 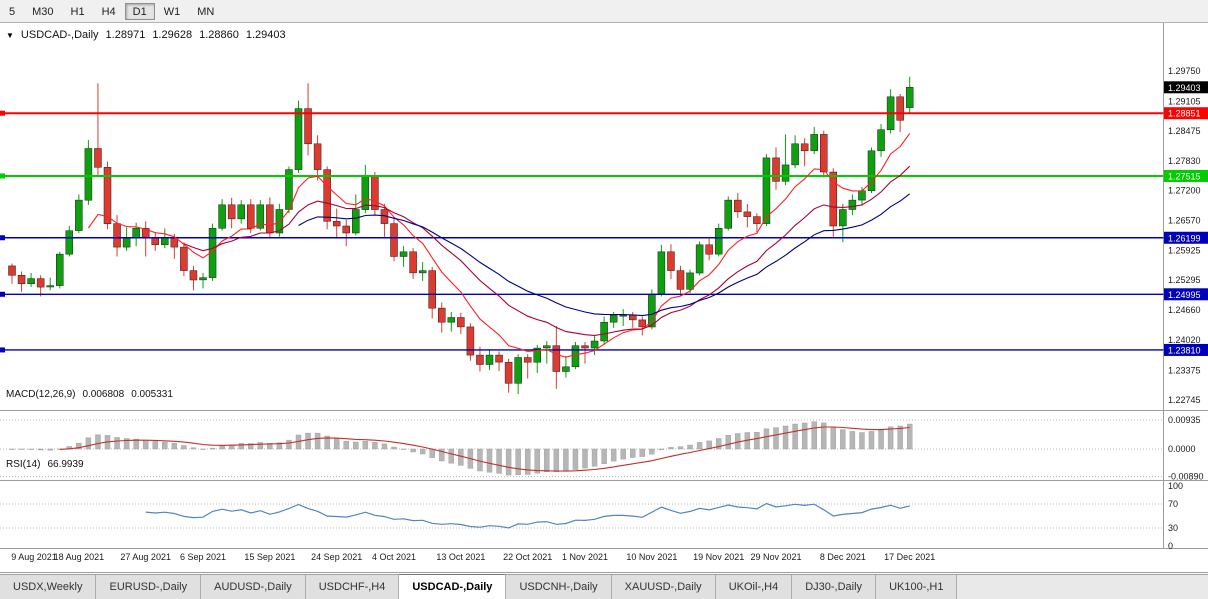 What do you see at coordinates (125, 35) in the screenshot?
I see `ohlc-open: 1.28971` at bounding box center [125, 35].